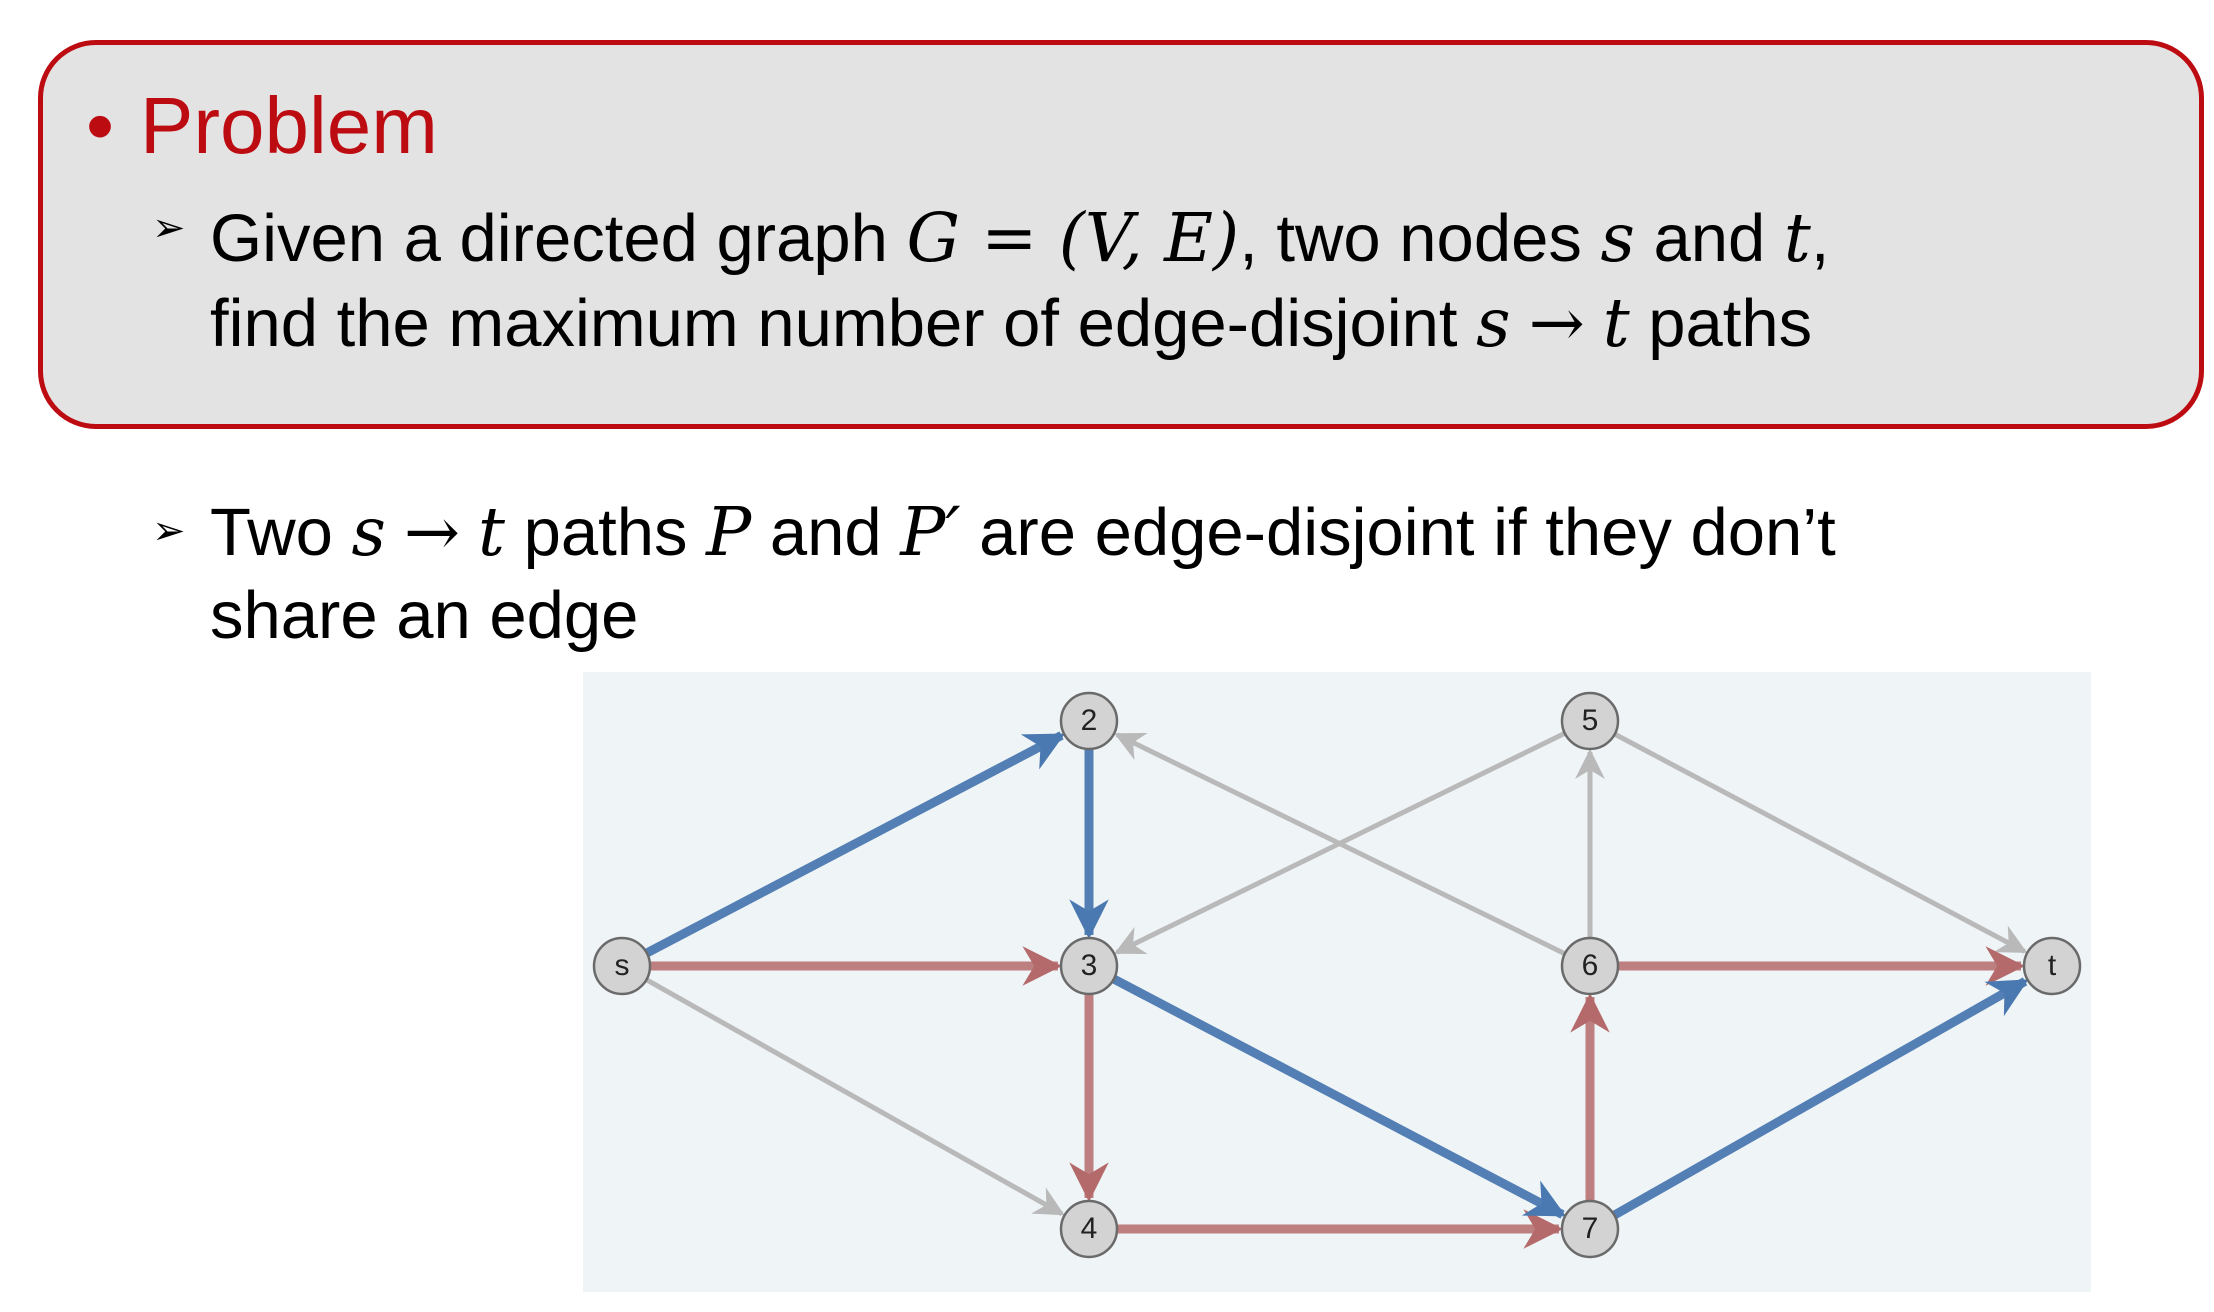 This screenshot has width=2214, height=1312. Describe the element at coordinates (289, 125) in the screenshot. I see `problem-heading-text: Problem` at that location.